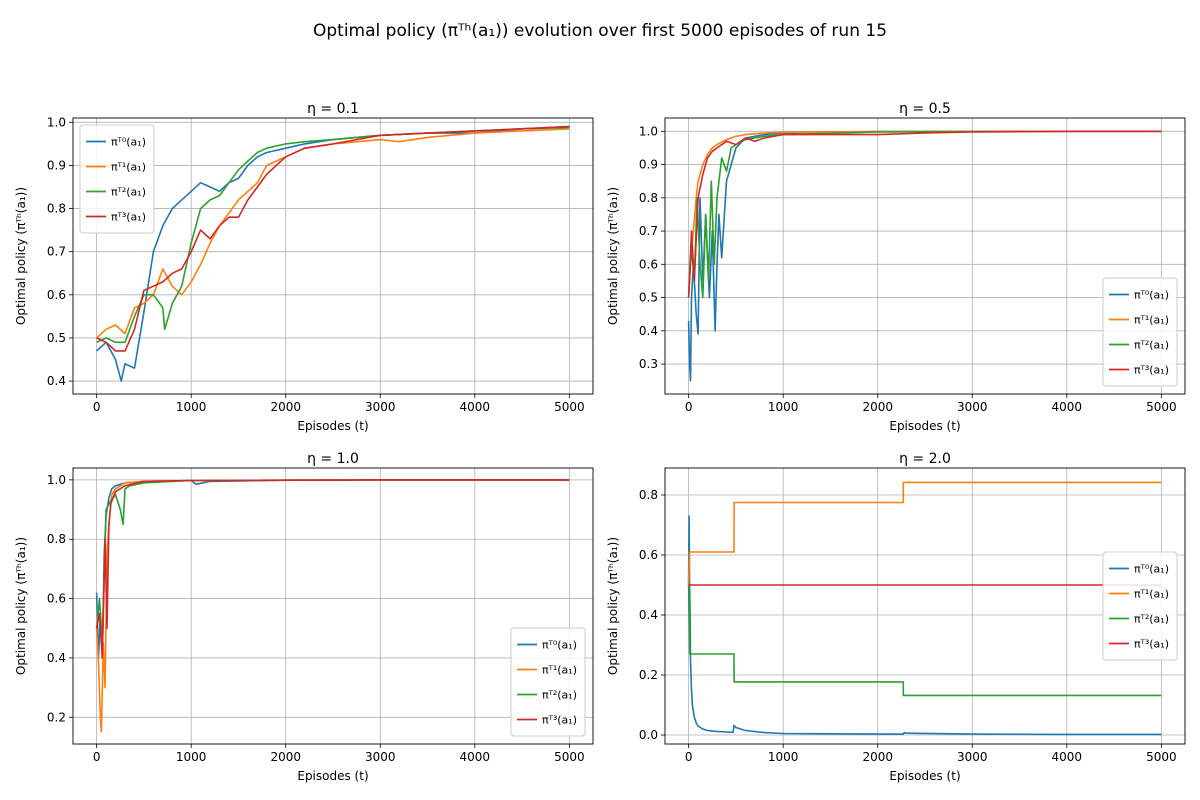 Image resolution: width=1200 pixels, height=800 pixels. Describe the element at coordinates (648, 364) in the screenshot. I see `y-tick-label: 0.3` at that location.